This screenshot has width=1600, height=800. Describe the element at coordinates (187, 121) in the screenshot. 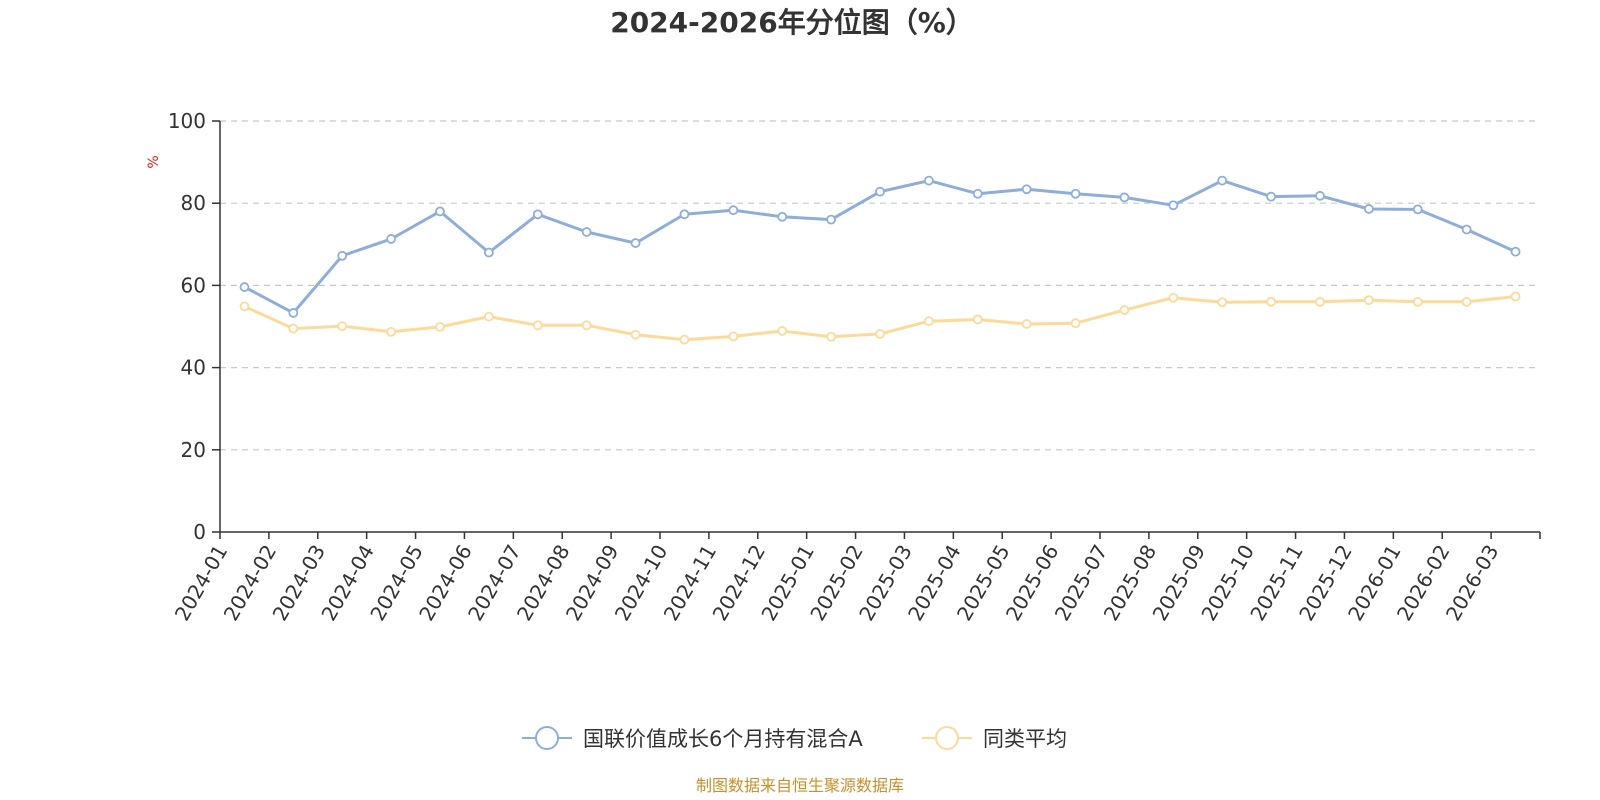

I see `y-tick-label: 100` at that location.